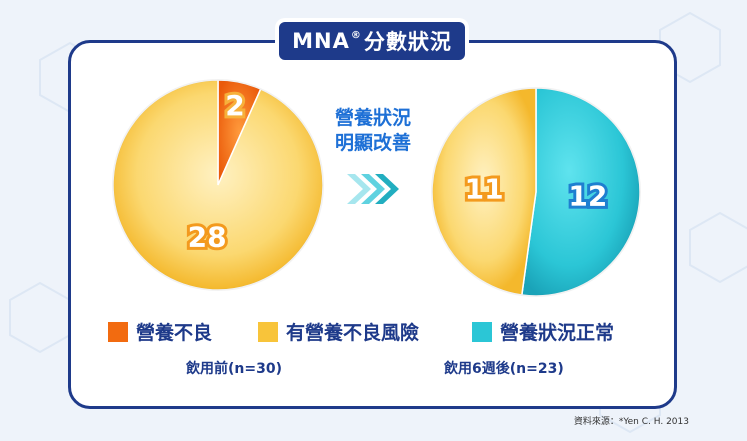 The width and height of the screenshot is (747, 441). What do you see at coordinates (504, 369) in the screenshot?
I see `caption-after: 飲用6週後(n=23)` at bounding box center [504, 369].